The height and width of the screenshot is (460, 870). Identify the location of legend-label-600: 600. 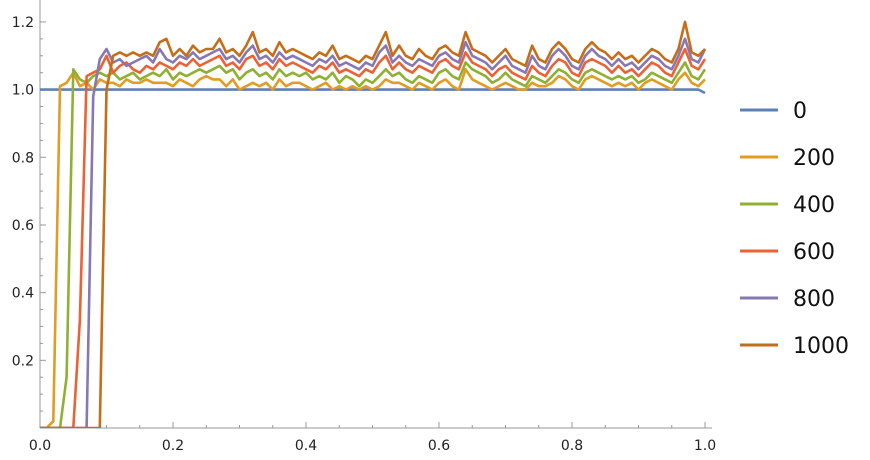
(814, 252).